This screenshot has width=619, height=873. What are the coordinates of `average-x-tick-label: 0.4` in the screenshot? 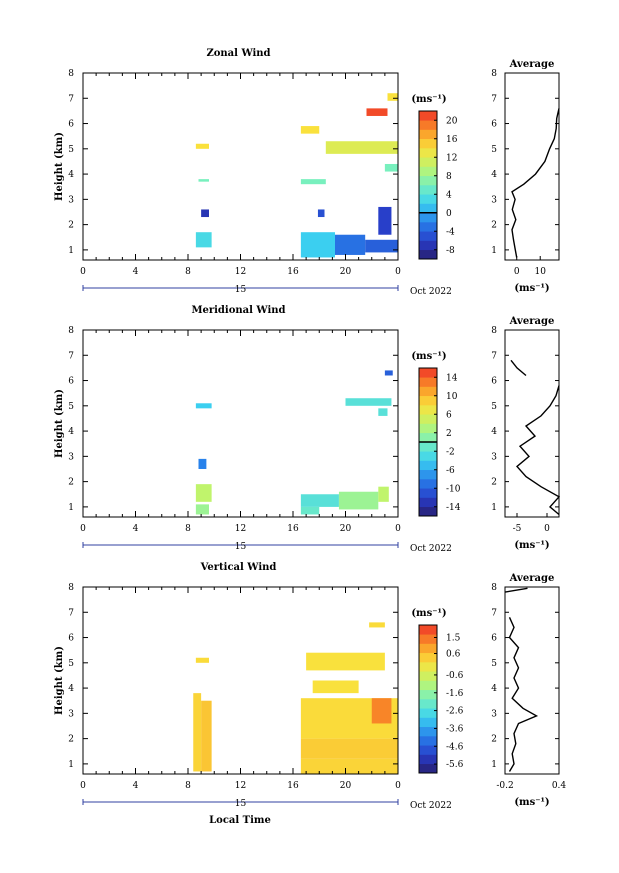 It's located at (559, 786).